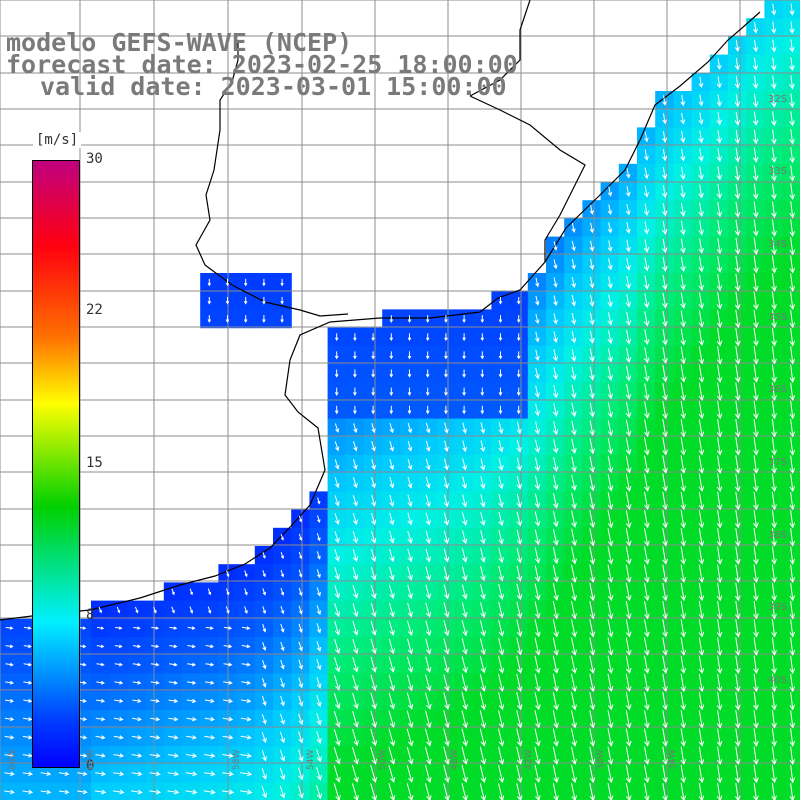 Image resolution: width=800 pixels, height=800 pixels. I want to click on colorbar-tick-30: 30, so click(94, 159).